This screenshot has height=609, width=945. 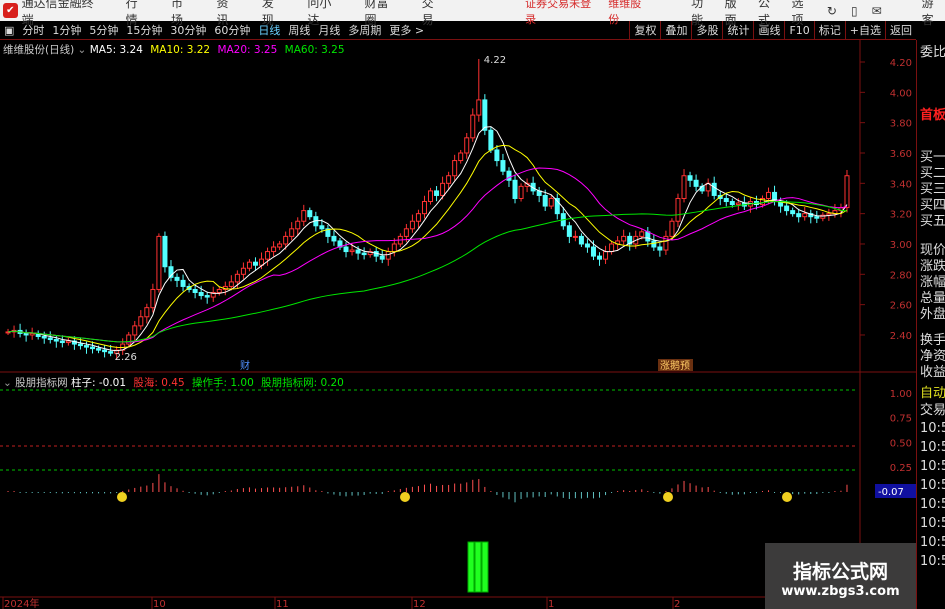 I want to click on current-value-box, so click(x=895, y=491).